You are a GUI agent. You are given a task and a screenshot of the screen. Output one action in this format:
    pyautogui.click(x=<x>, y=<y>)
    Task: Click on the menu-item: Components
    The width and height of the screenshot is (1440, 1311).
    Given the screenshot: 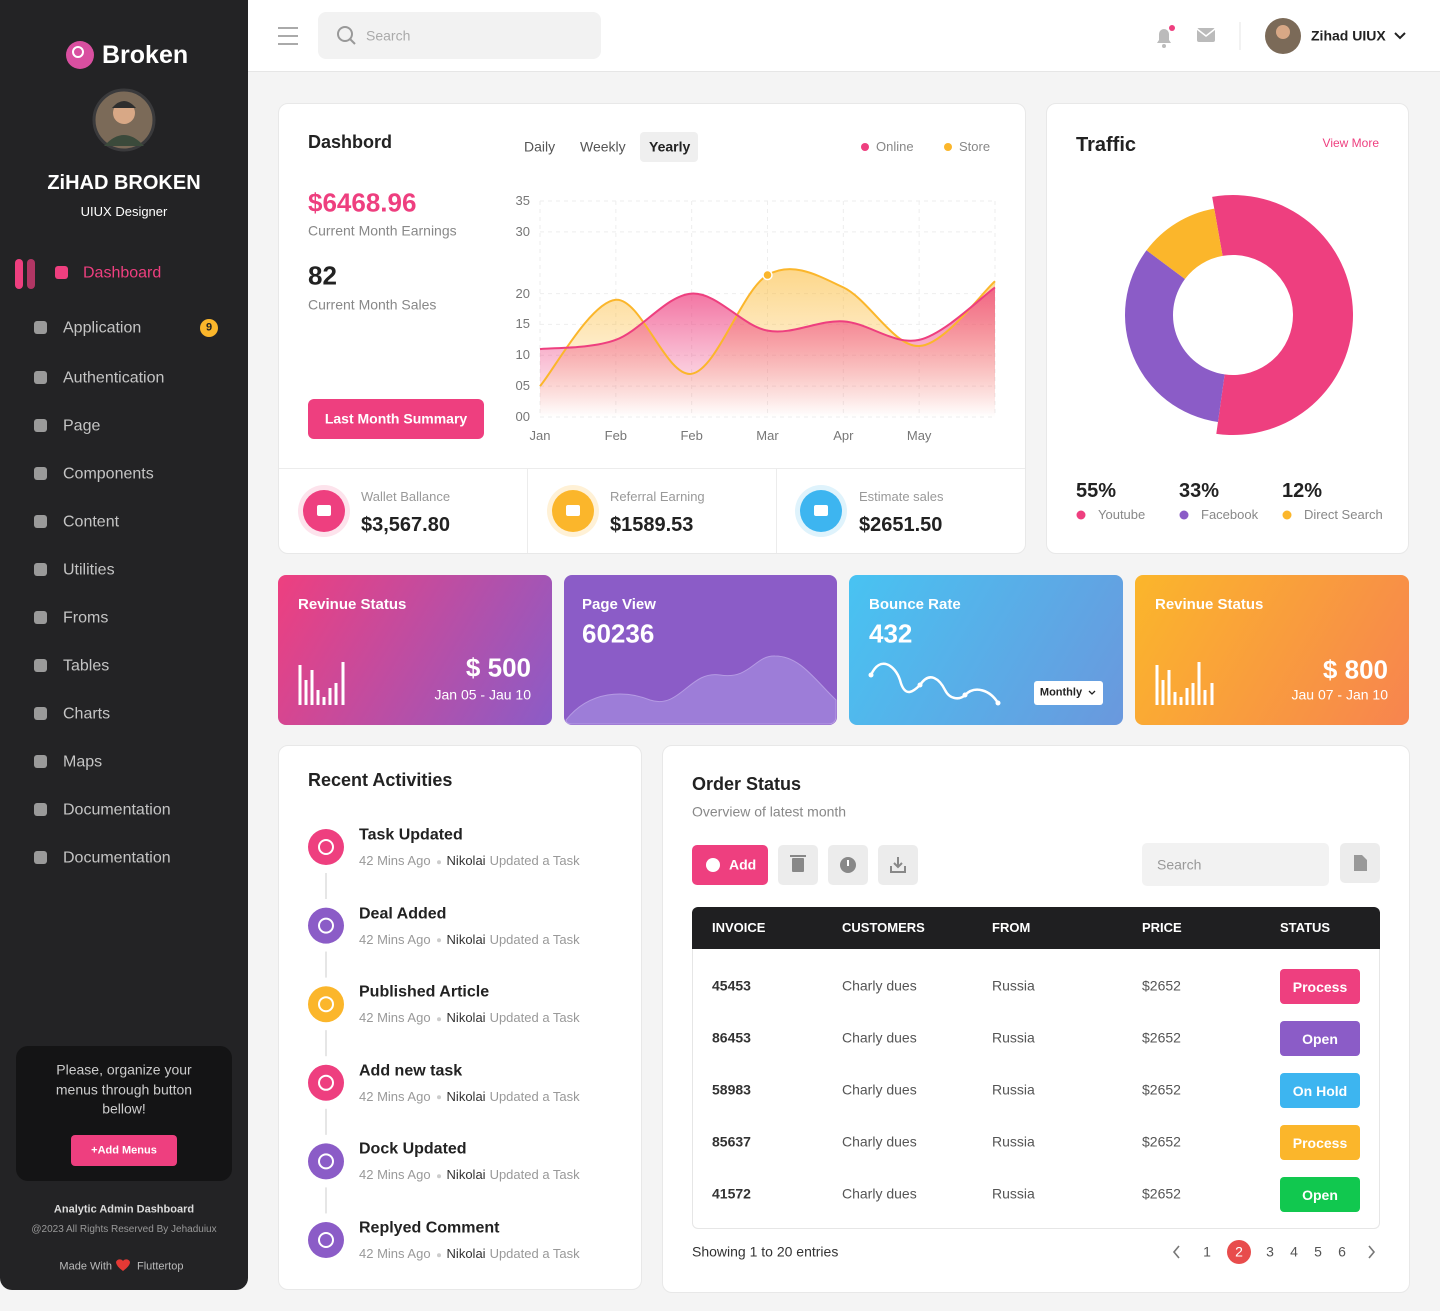 What is the action you would take?
    pyautogui.click(x=108, y=474)
    